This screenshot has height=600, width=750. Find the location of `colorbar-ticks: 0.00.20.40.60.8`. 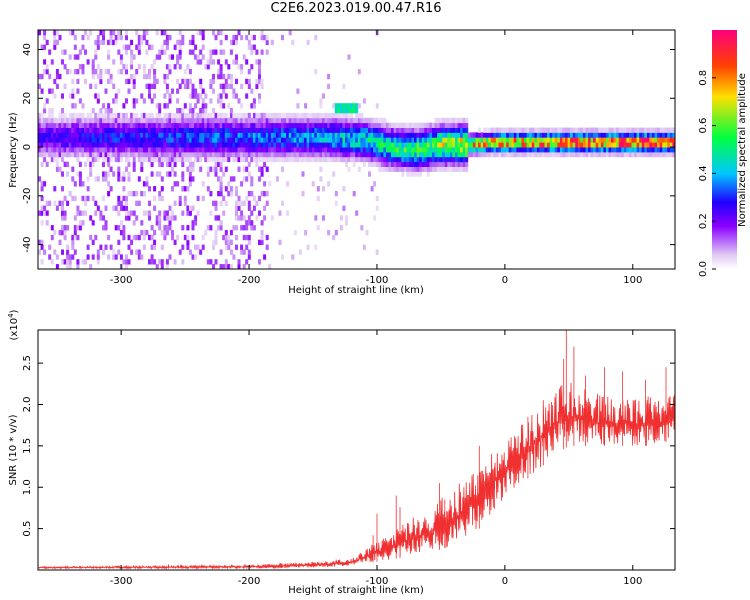

colorbar-ticks: 0.00.20.40.60.8 is located at coordinates (707, 173).